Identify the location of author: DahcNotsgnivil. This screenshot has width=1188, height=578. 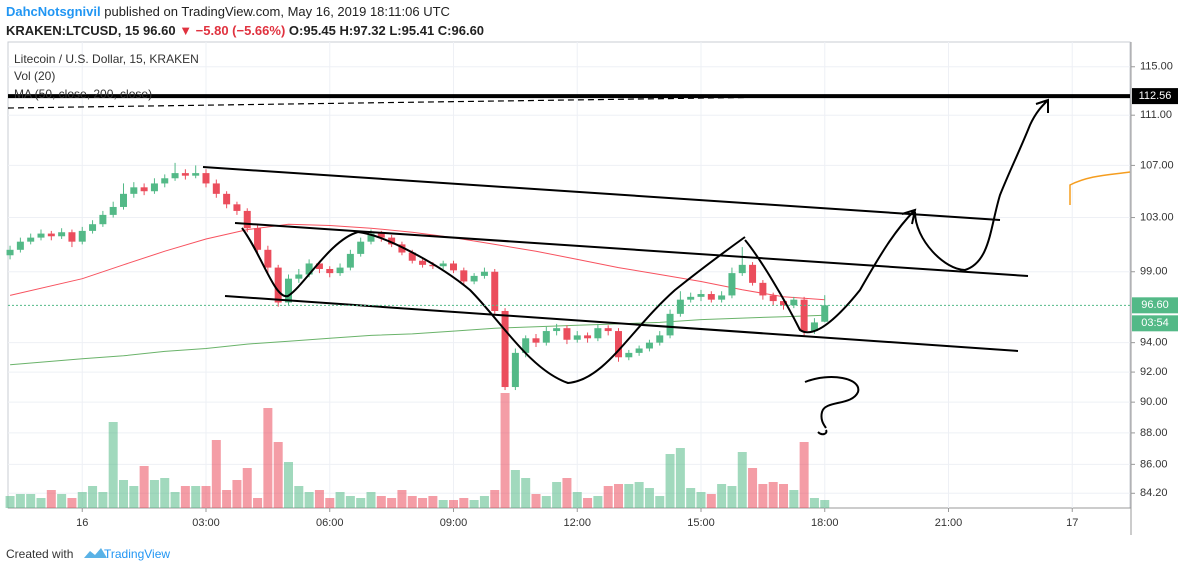
(53, 11).